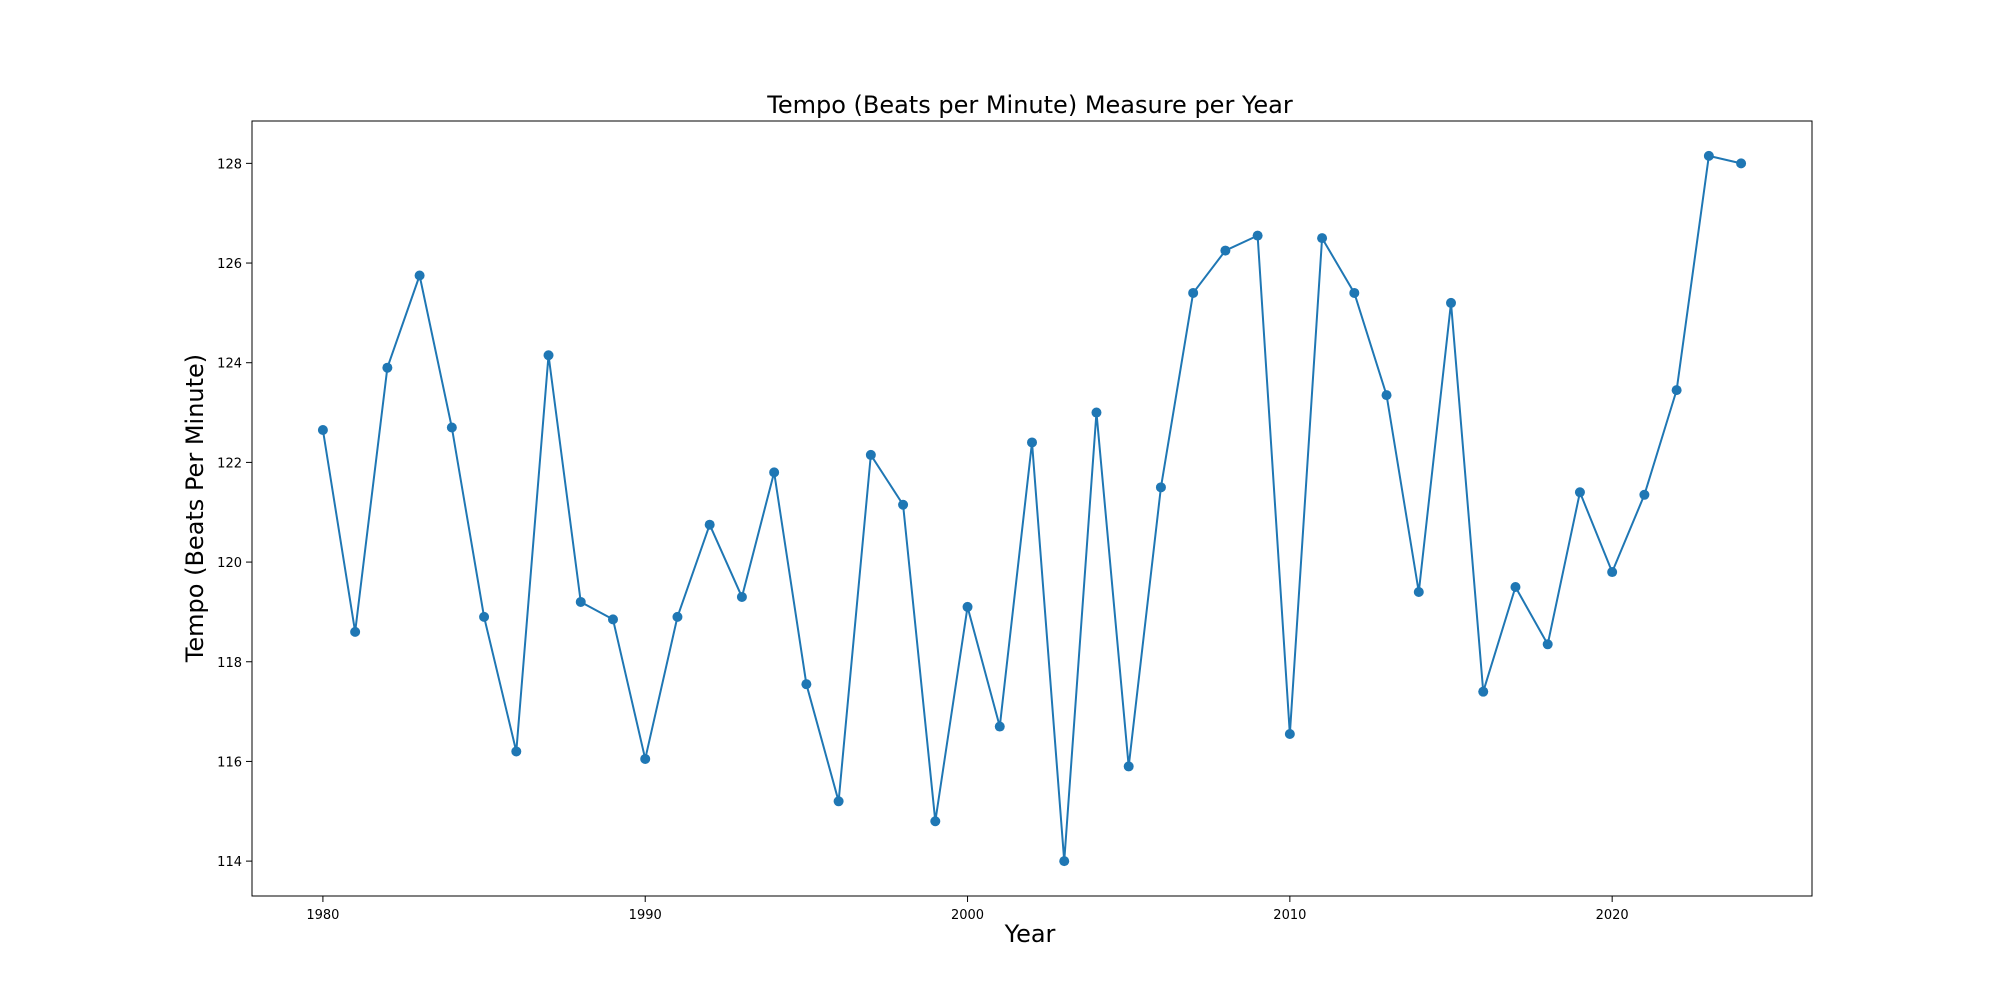 The height and width of the screenshot is (1000, 2000). Describe the element at coordinates (645, 915) in the screenshot. I see `x-tick-label: 1990` at that location.